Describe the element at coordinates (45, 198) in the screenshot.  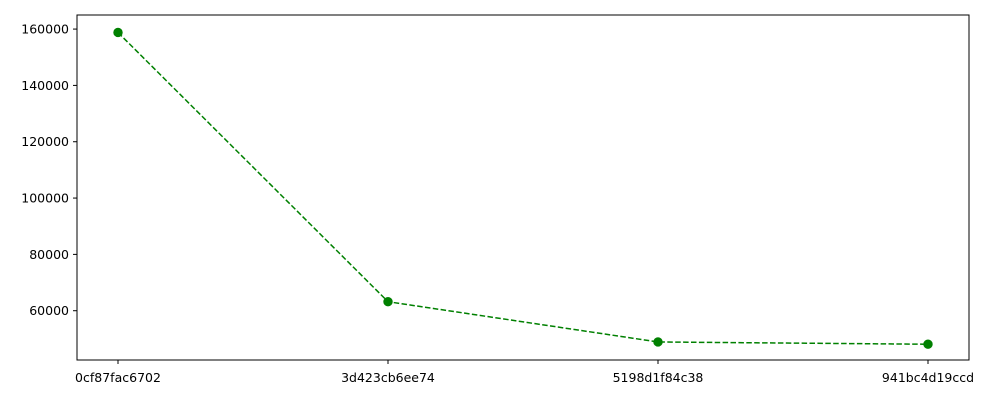
I see `y-tick-label: 100000` at that location.